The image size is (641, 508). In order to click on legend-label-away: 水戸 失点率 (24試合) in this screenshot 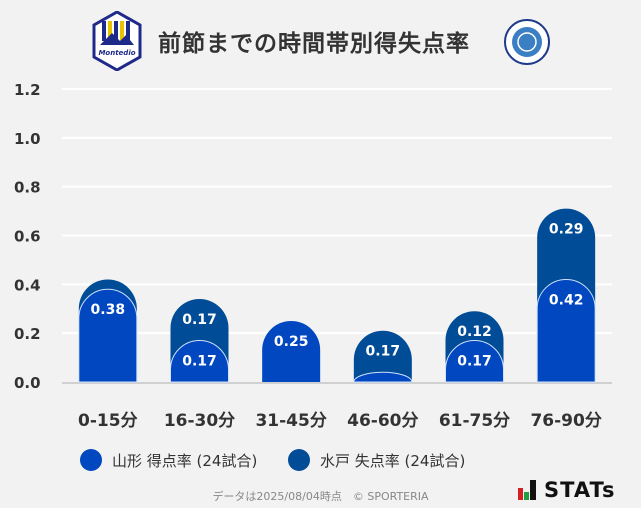, I will do `click(393, 460)`.